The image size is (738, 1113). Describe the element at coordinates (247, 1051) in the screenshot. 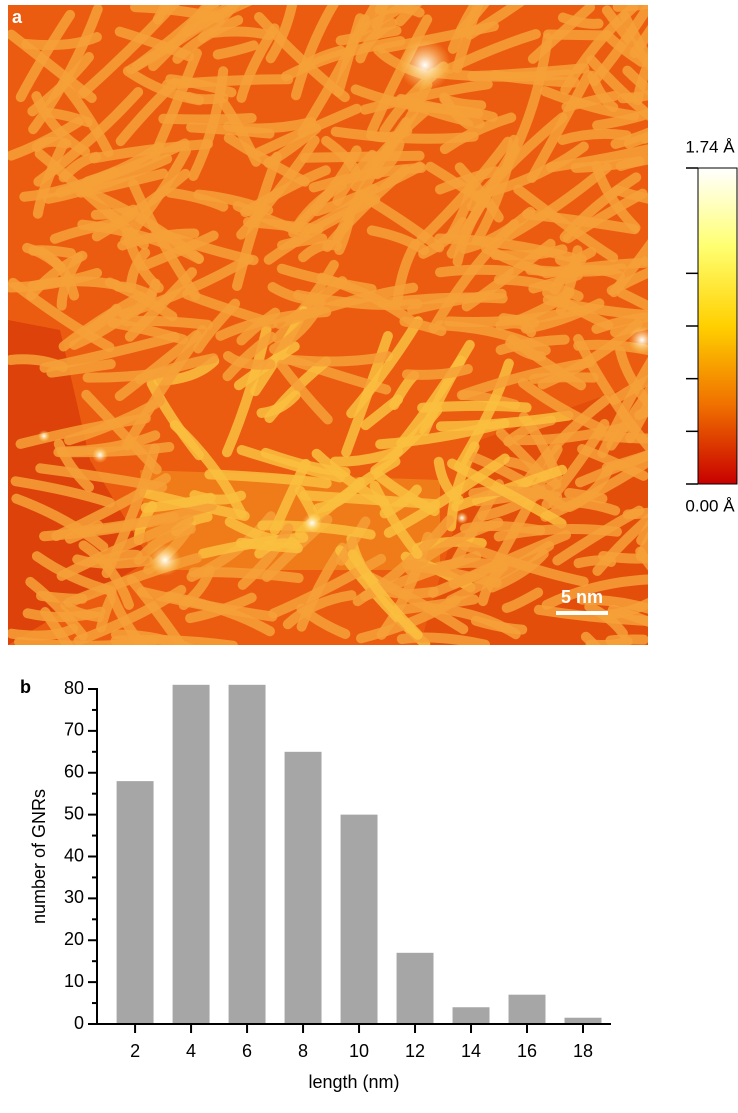

I see `x-tick-label: 6` at that location.